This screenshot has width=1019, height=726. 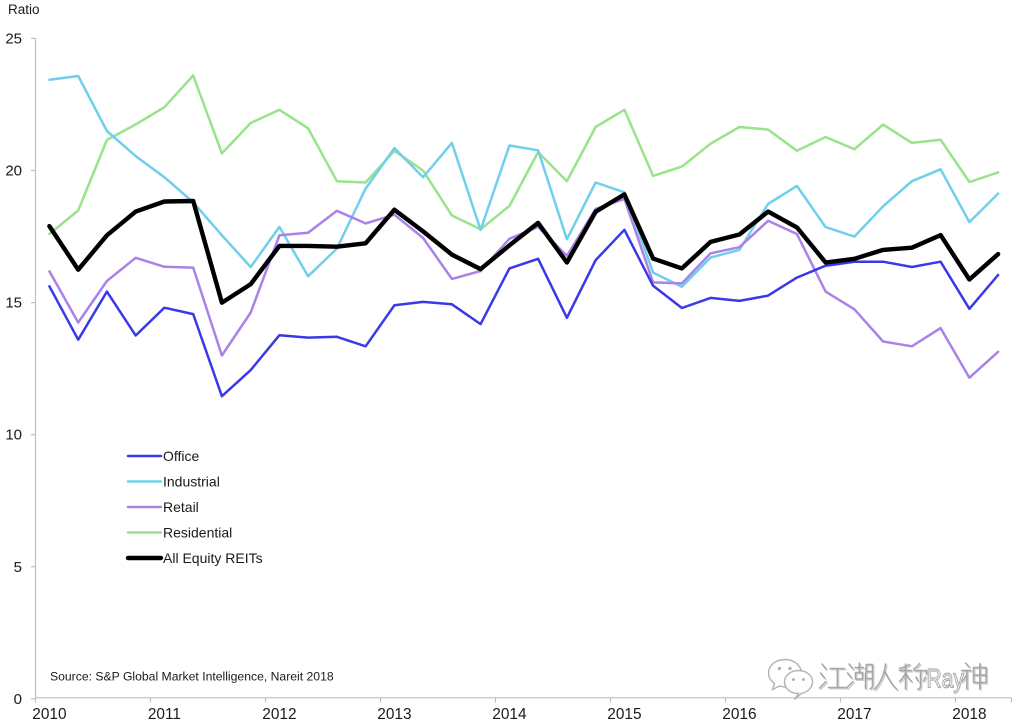 I want to click on svg-text: Ray, so click(x=946, y=679).